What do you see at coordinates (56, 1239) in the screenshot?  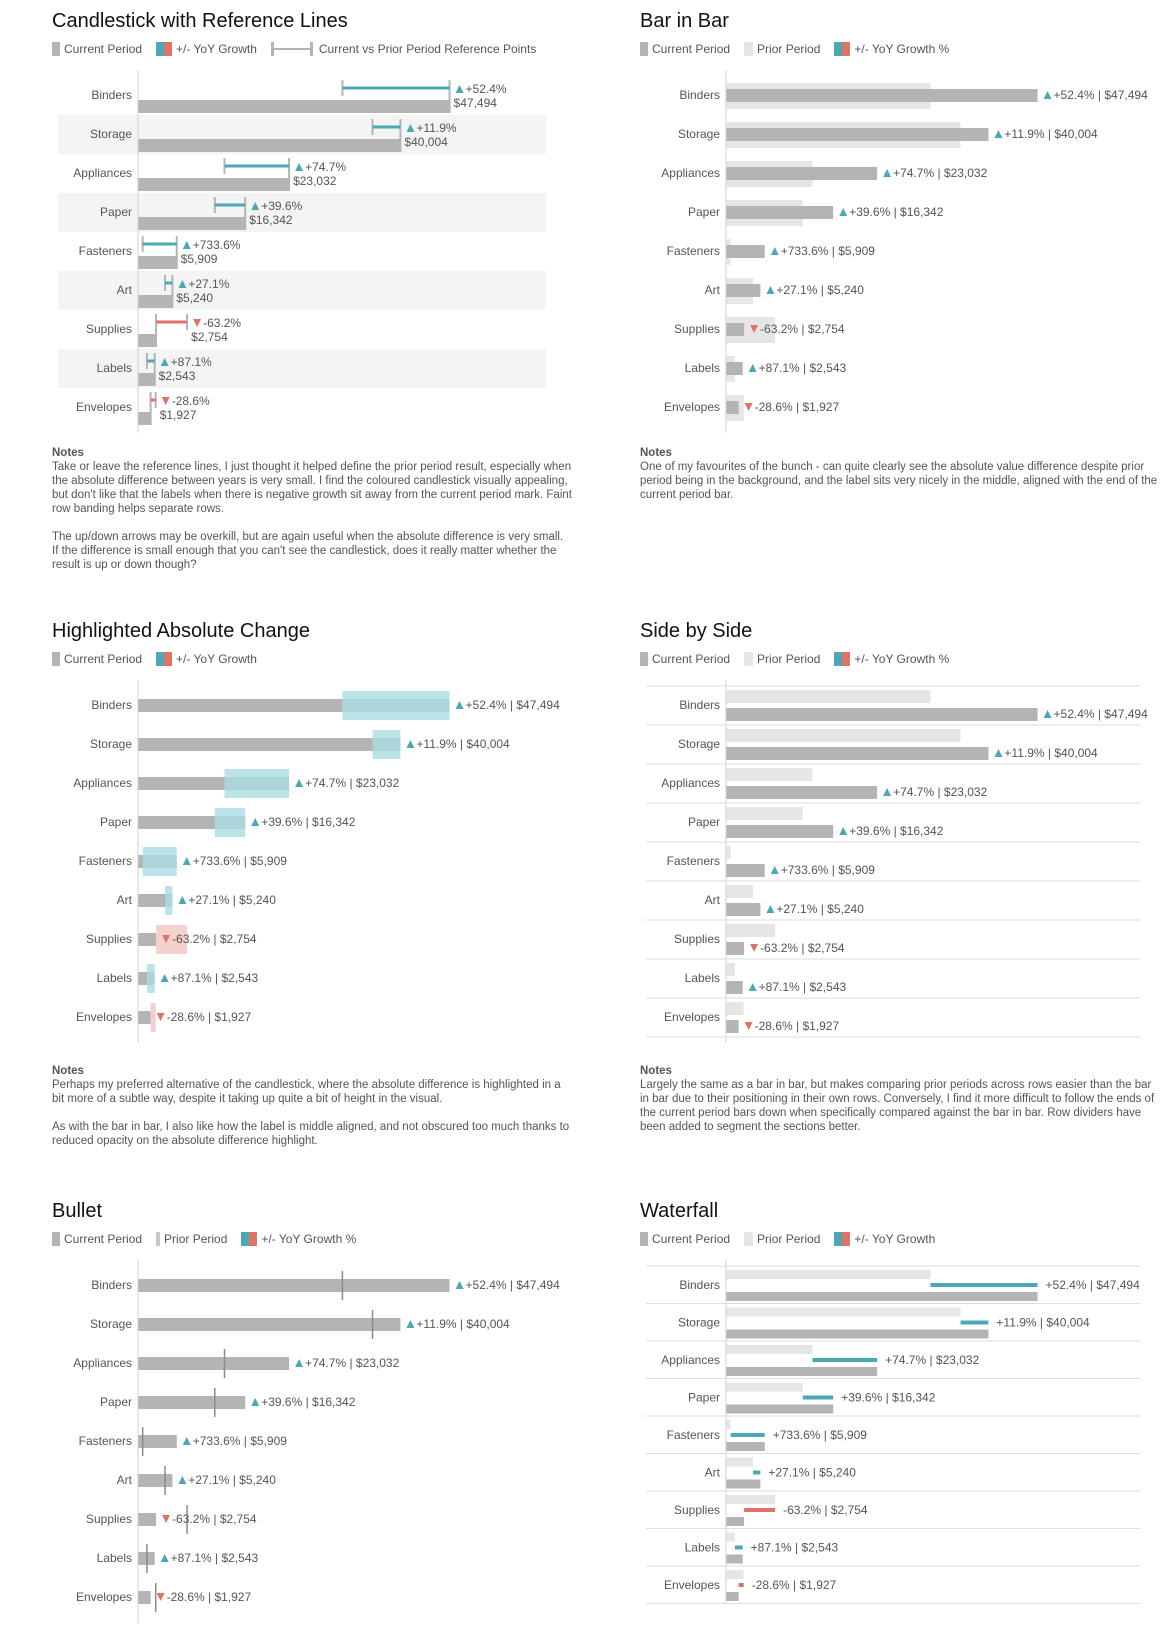 I see `current-swatch` at bounding box center [56, 1239].